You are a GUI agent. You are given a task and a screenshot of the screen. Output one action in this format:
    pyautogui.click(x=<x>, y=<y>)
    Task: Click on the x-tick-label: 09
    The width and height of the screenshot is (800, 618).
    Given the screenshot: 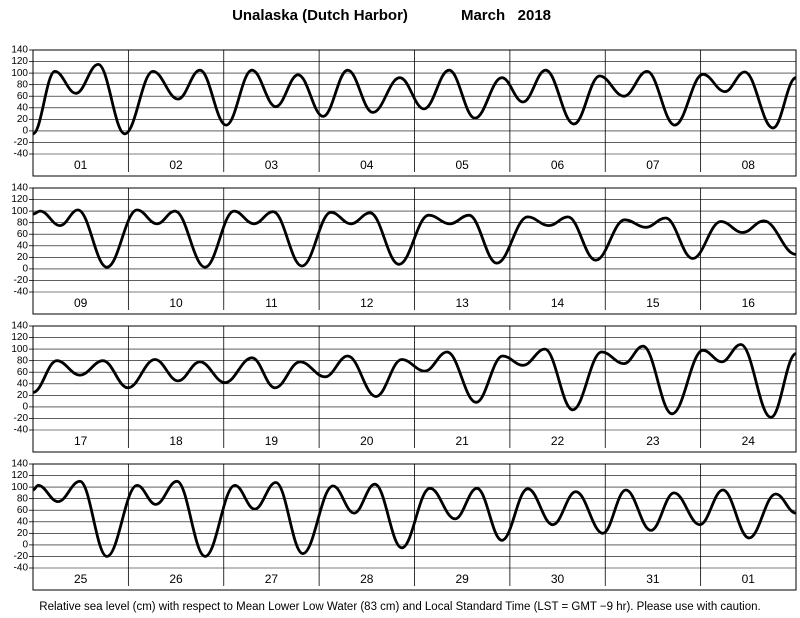 What is the action you would take?
    pyautogui.click(x=81, y=303)
    